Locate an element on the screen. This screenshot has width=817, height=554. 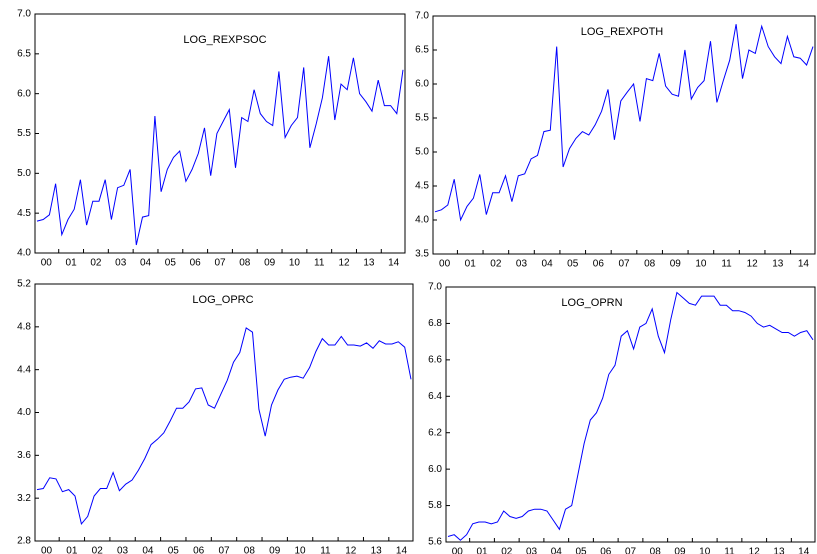
y-tick-label: 5.8 is located at coordinates (435, 505).